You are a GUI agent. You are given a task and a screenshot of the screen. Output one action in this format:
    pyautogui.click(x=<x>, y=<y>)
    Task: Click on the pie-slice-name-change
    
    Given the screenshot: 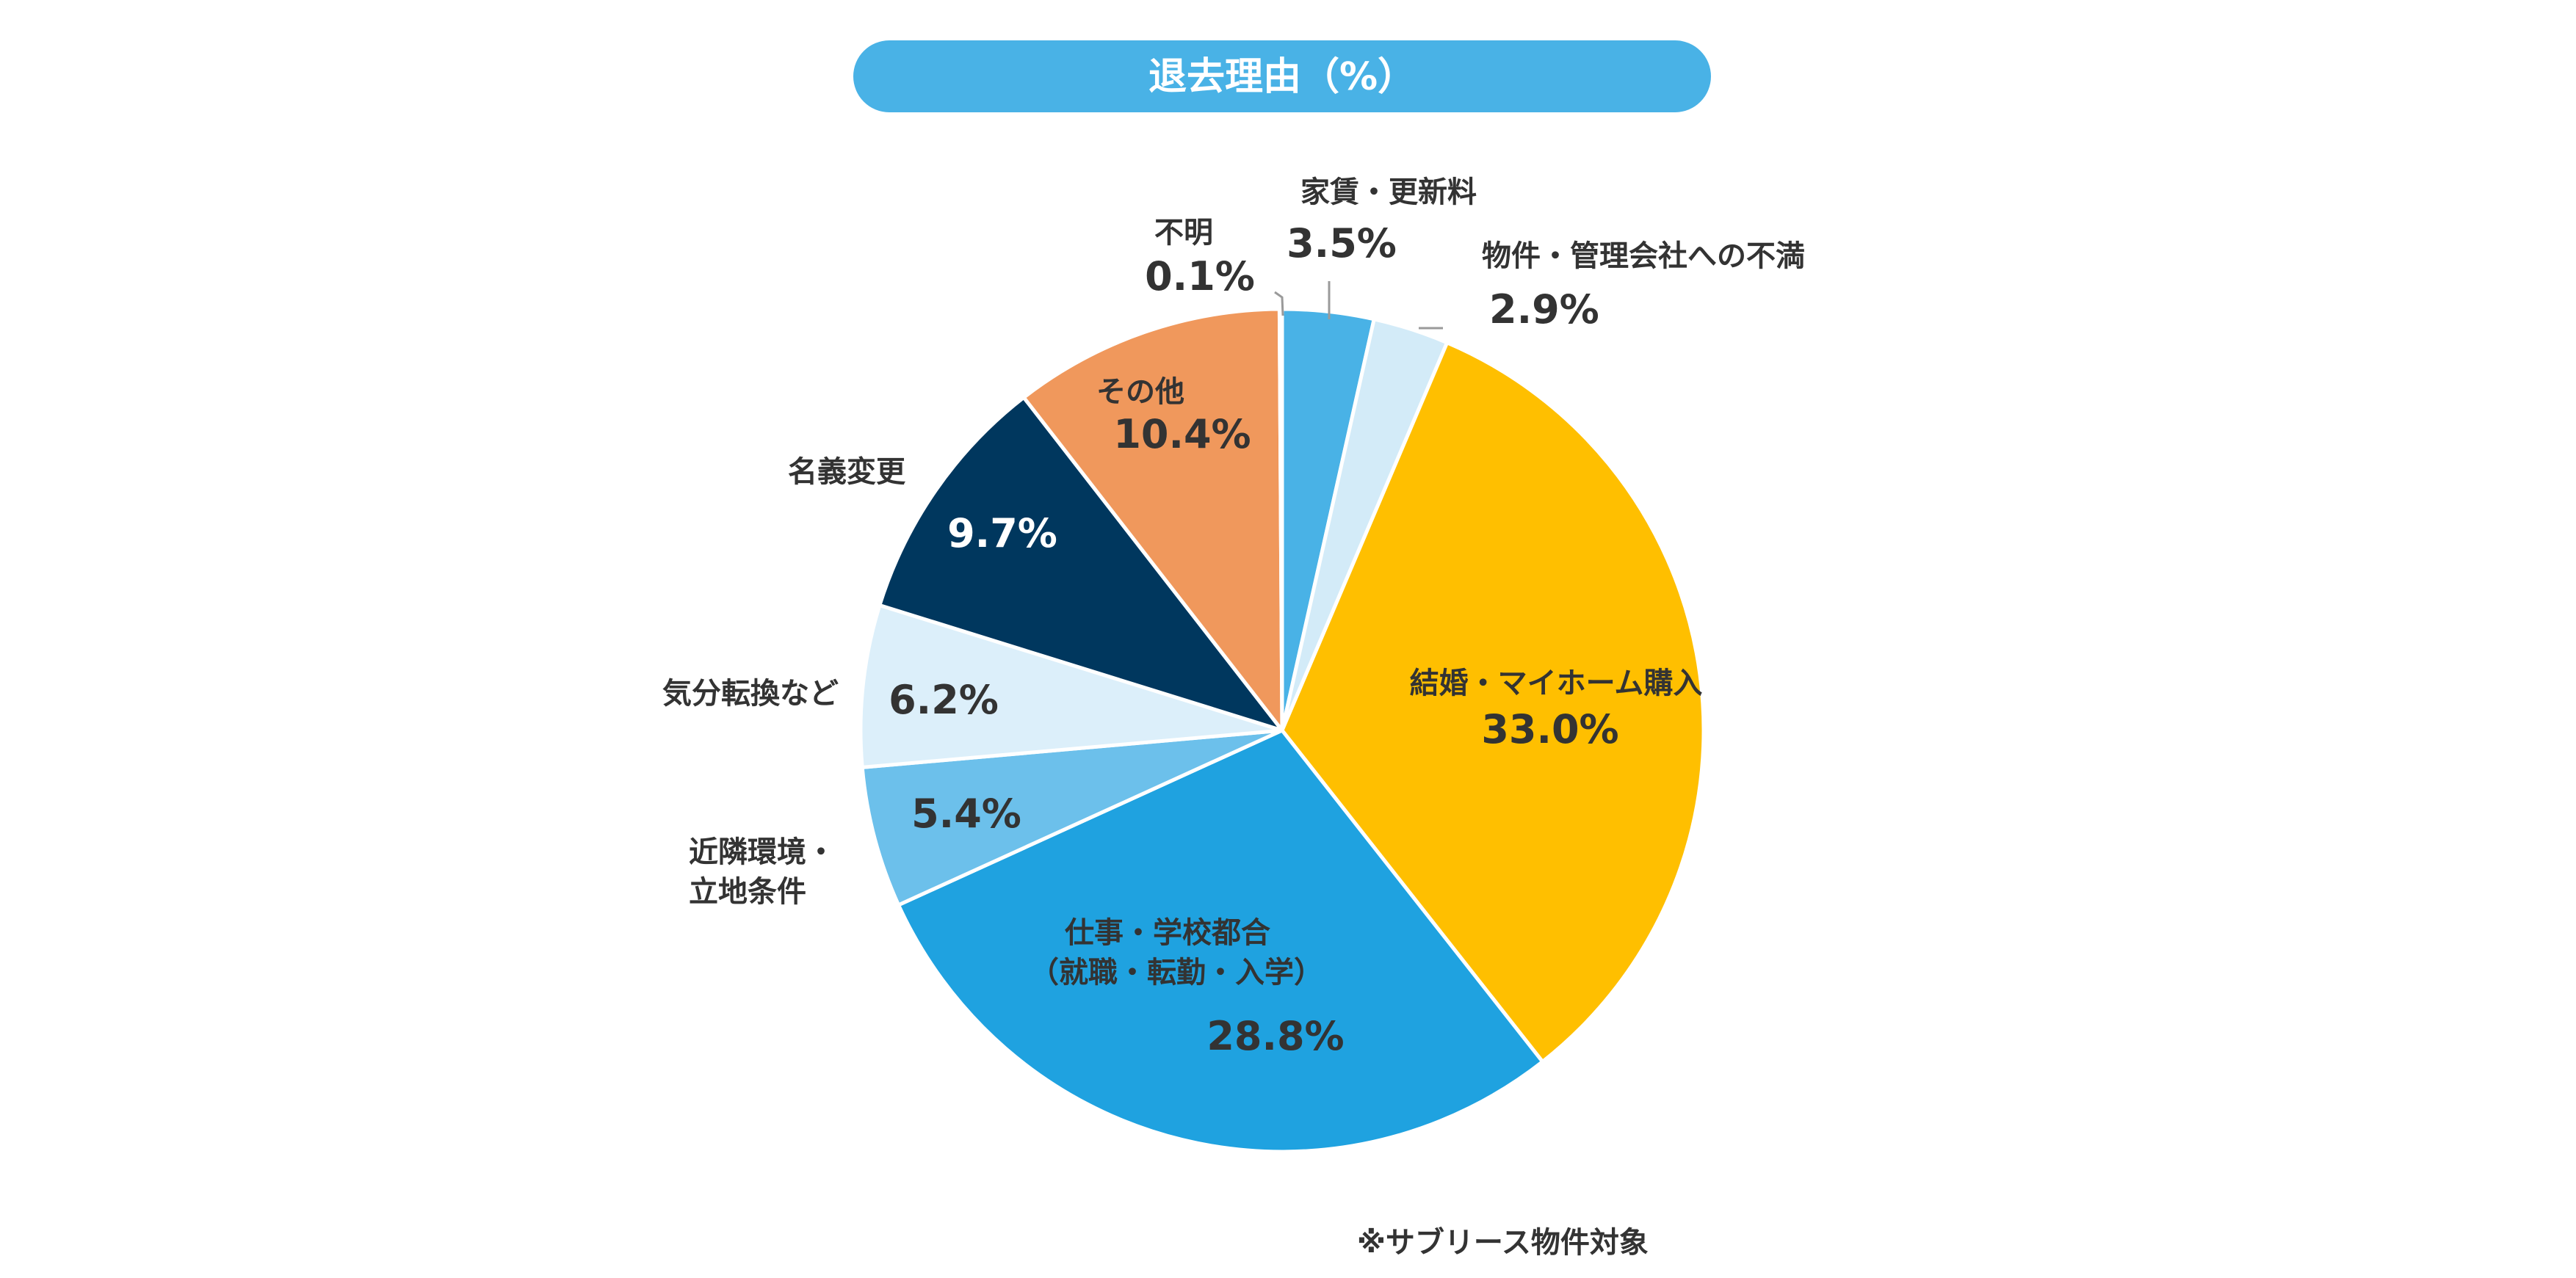 What is the action you would take?
    pyautogui.click(x=1081, y=564)
    